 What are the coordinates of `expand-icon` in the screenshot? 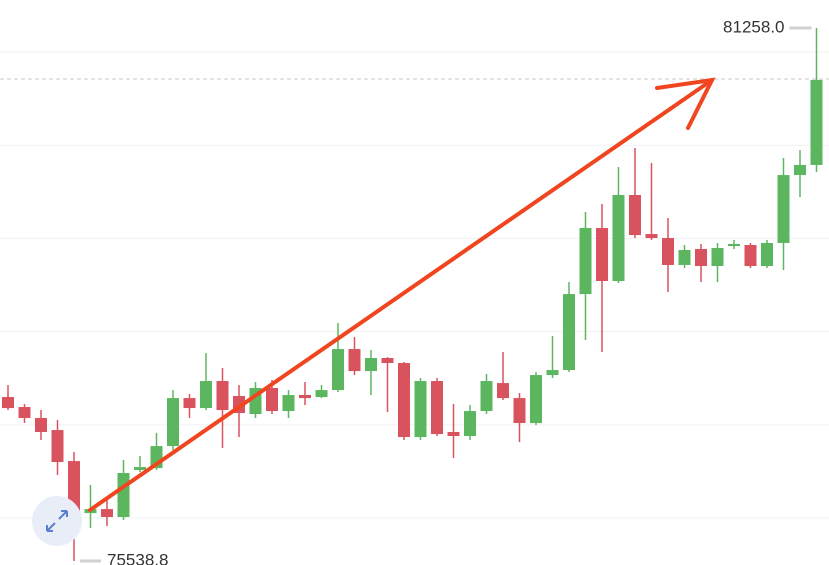 It's located at (57, 521).